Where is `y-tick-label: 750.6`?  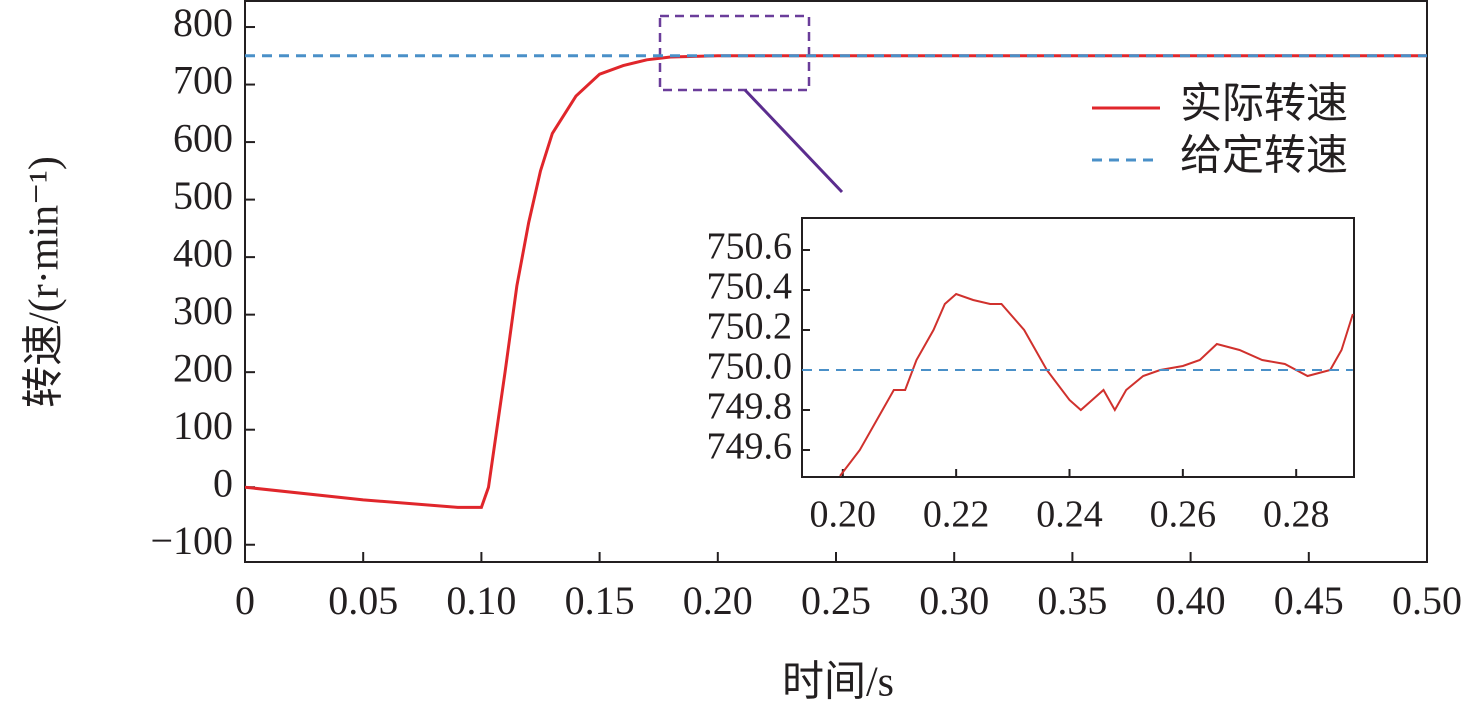 y-tick-label: 750.6 is located at coordinates (750, 247).